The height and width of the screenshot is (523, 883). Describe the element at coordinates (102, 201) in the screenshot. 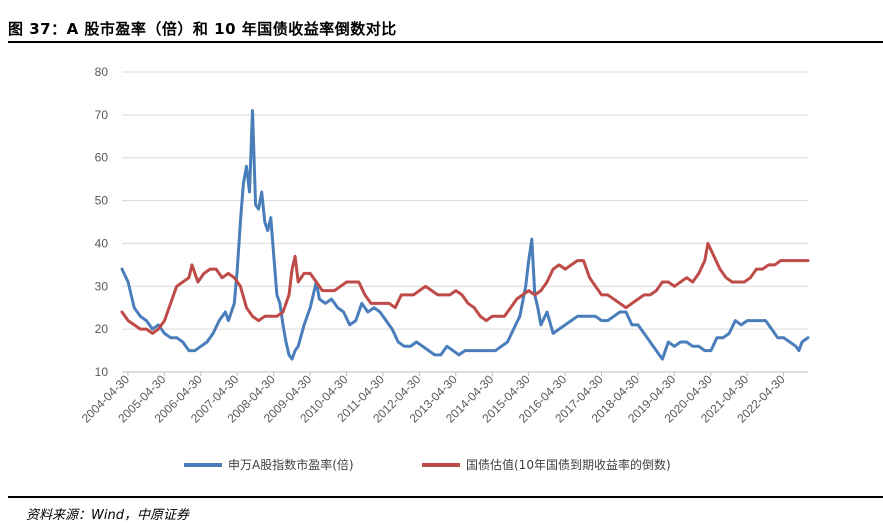

I see `y-tick-label: 50` at that location.